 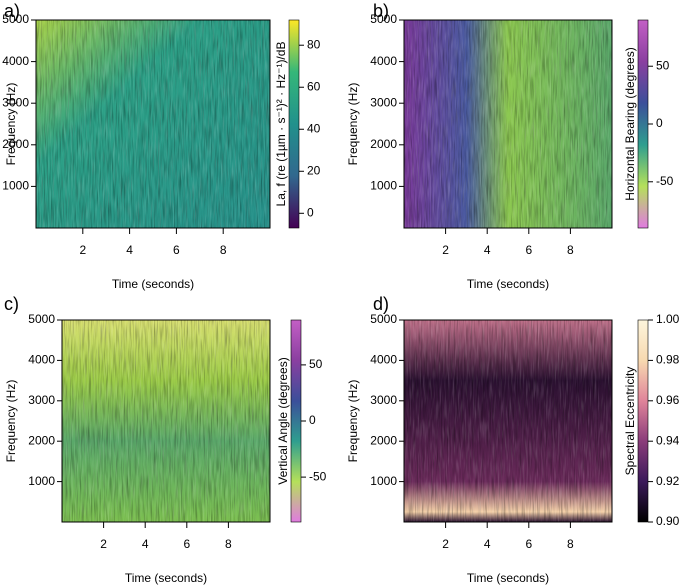 I want to click on panel-label: c), so click(x=11, y=304).